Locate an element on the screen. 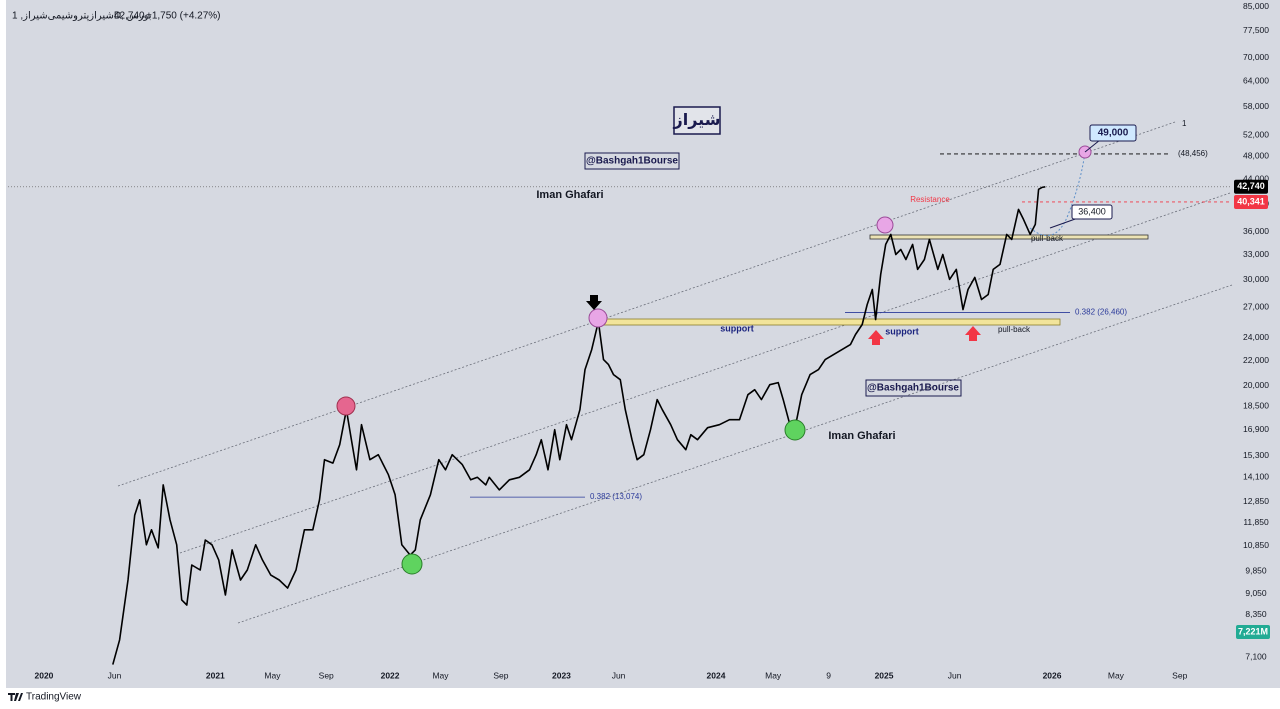 The height and width of the screenshot is (709, 1280). time-axis is located at coordinates (619, 678).